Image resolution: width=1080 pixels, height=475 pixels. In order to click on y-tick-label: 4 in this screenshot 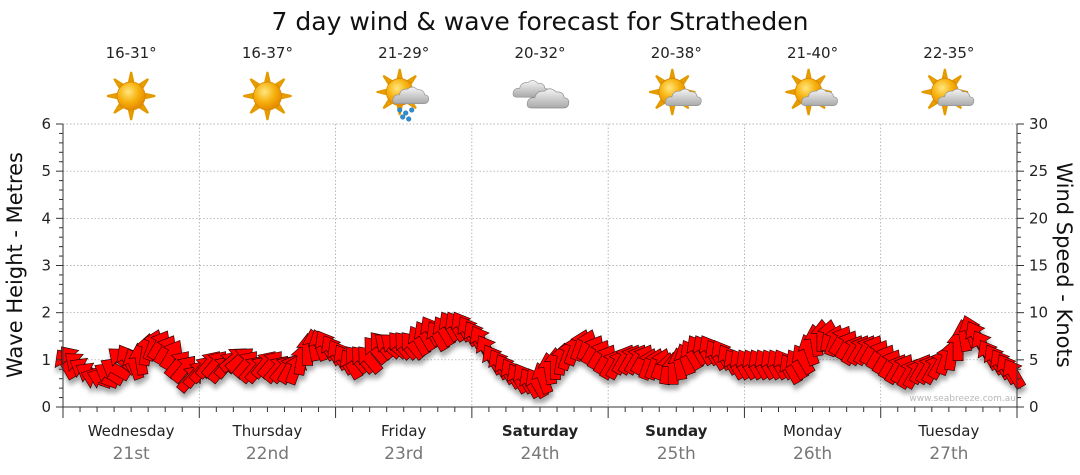, I will do `click(46, 218)`.